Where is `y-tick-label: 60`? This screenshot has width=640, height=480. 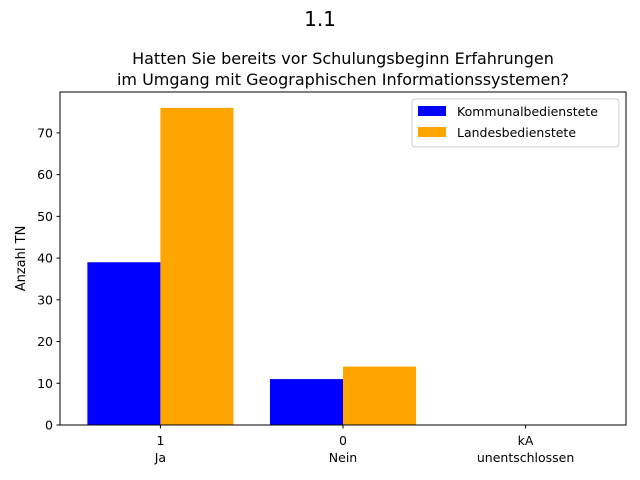 y-tick-label: 60 is located at coordinates (45, 174).